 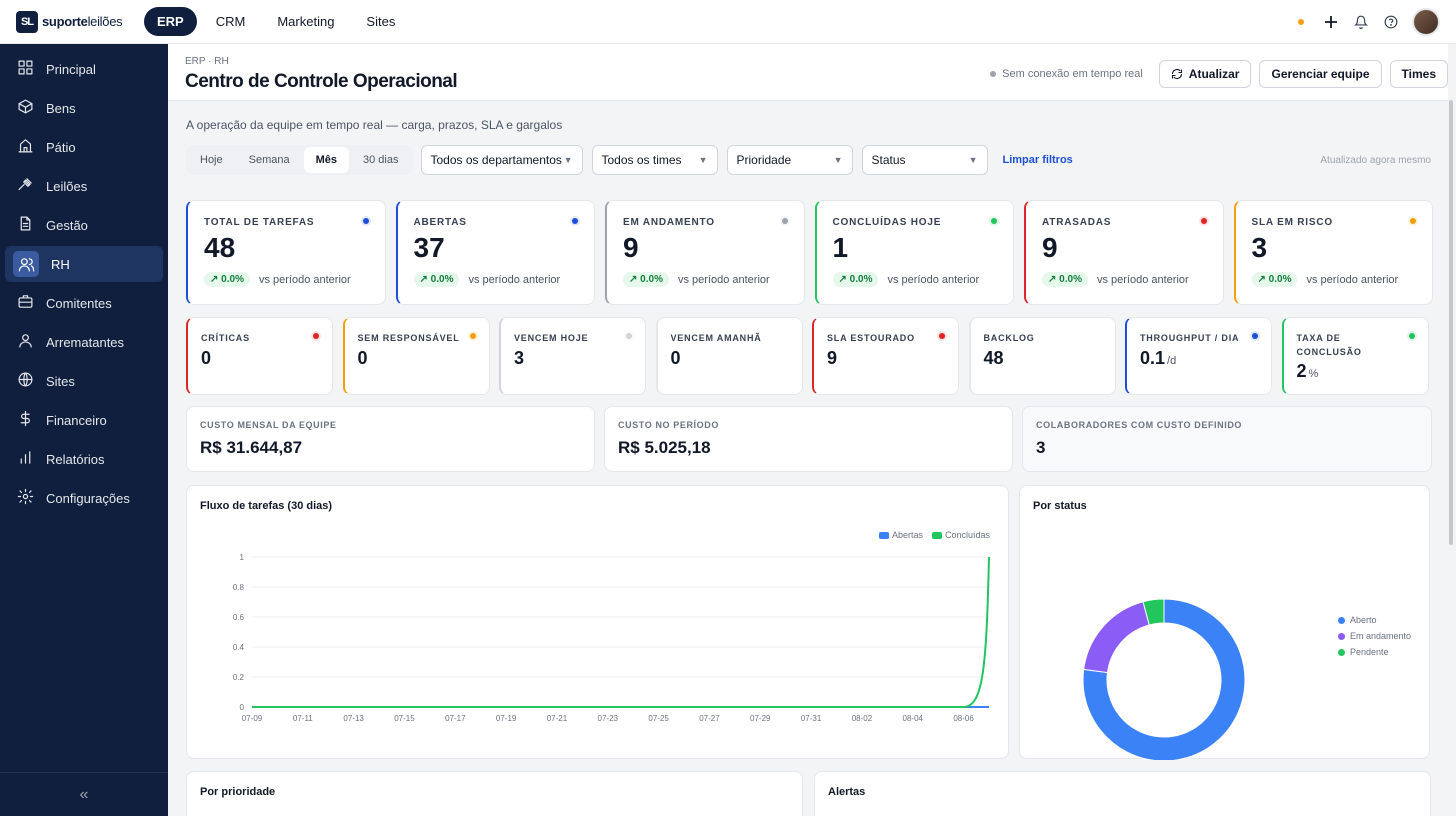 What do you see at coordinates (381, 21) in the screenshot?
I see `topnav-sites: Sites` at bounding box center [381, 21].